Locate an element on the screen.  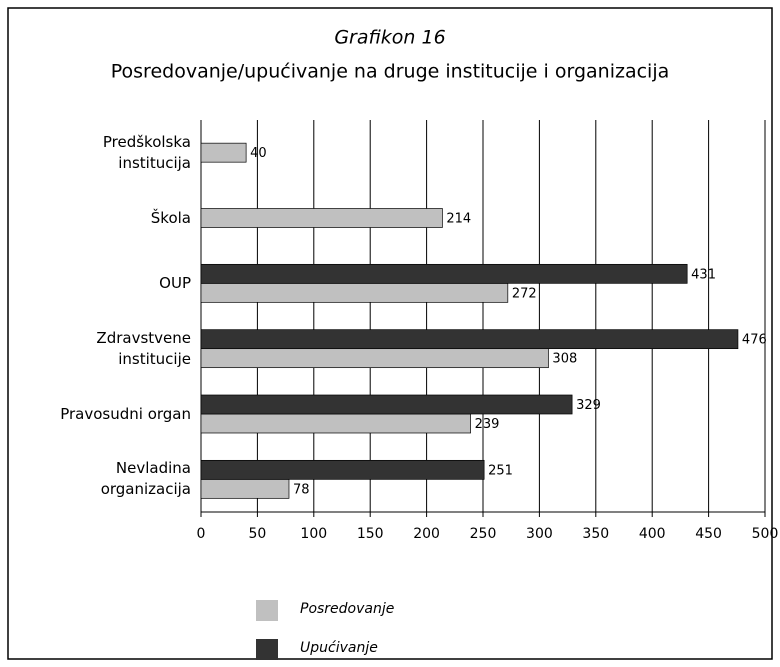
value-label: 239 is located at coordinates (487, 424).